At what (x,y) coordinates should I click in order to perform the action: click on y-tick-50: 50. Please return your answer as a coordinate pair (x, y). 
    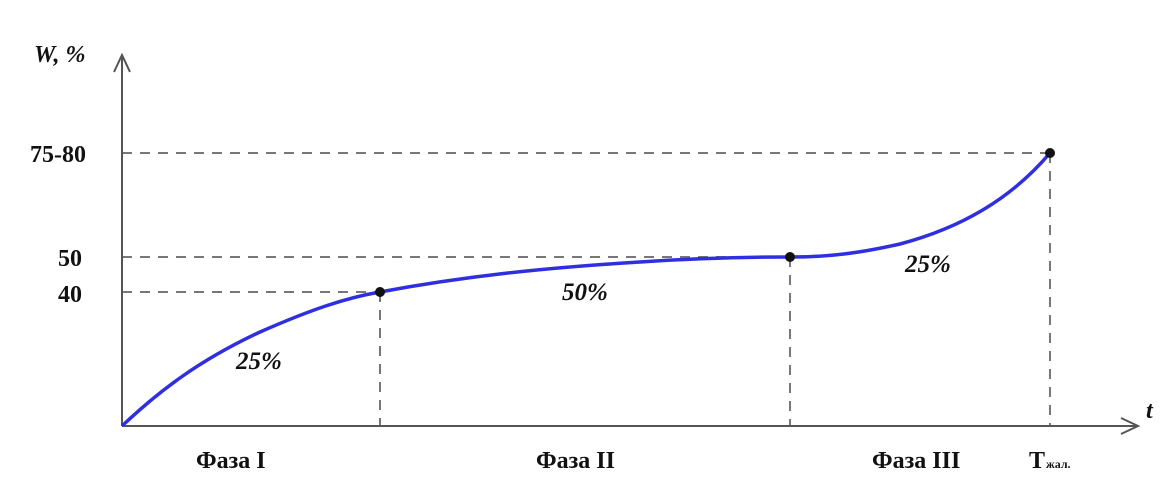
    Looking at the image, I should click on (70, 259).